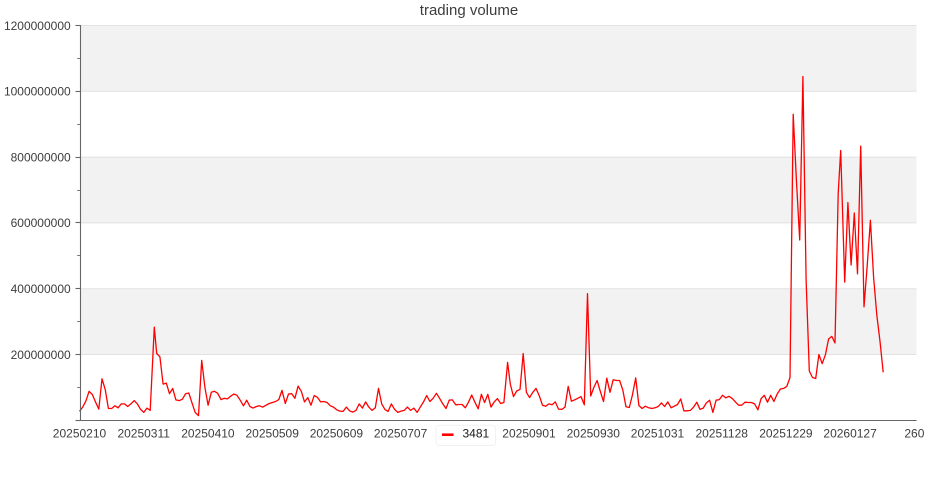  Describe the element at coordinates (41, 157) in the screenshot. I see `svg-text: 800000000` at that location.